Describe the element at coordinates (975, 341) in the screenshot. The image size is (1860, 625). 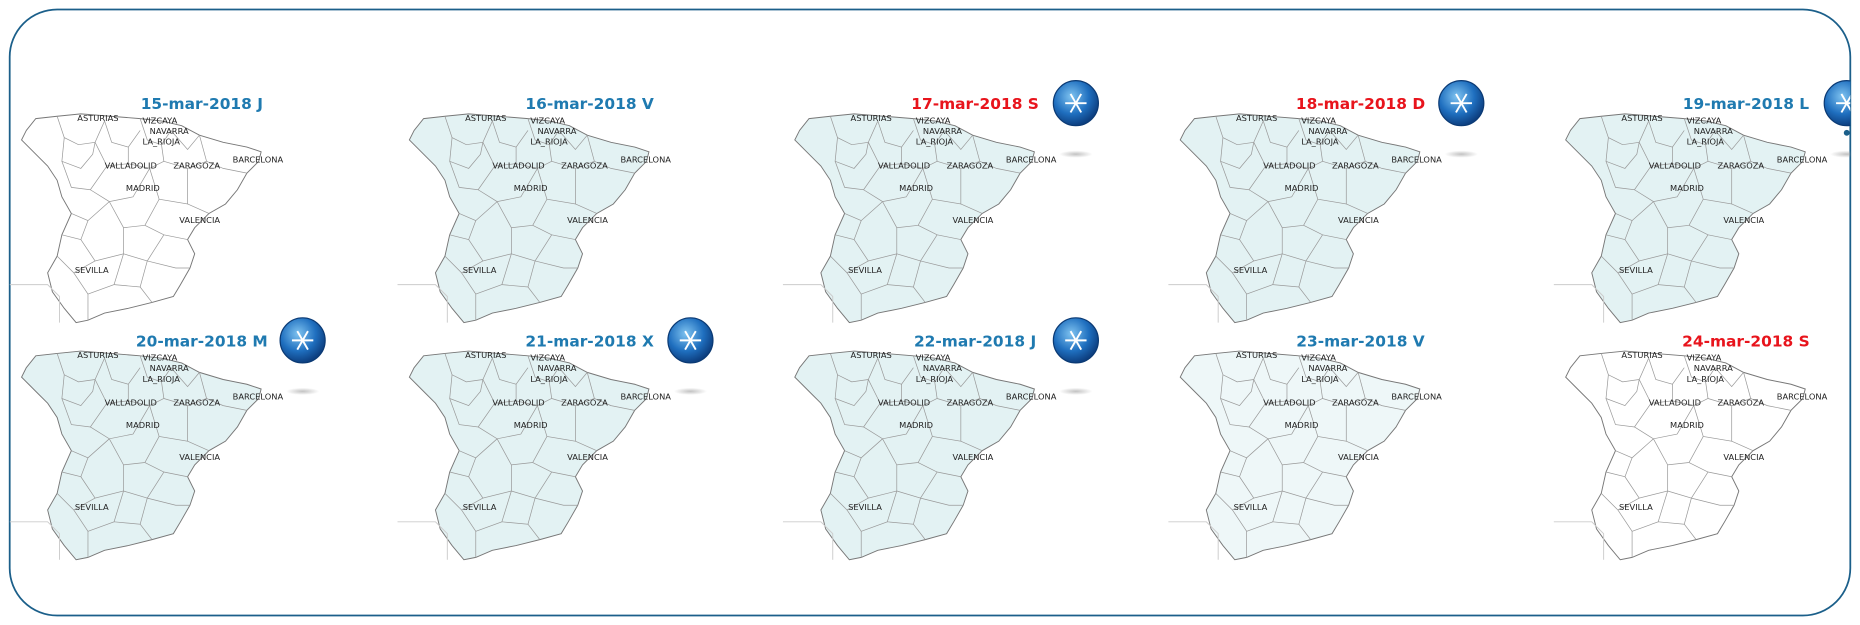
I see `panel-title: 22-mar-2018 J` at that location.